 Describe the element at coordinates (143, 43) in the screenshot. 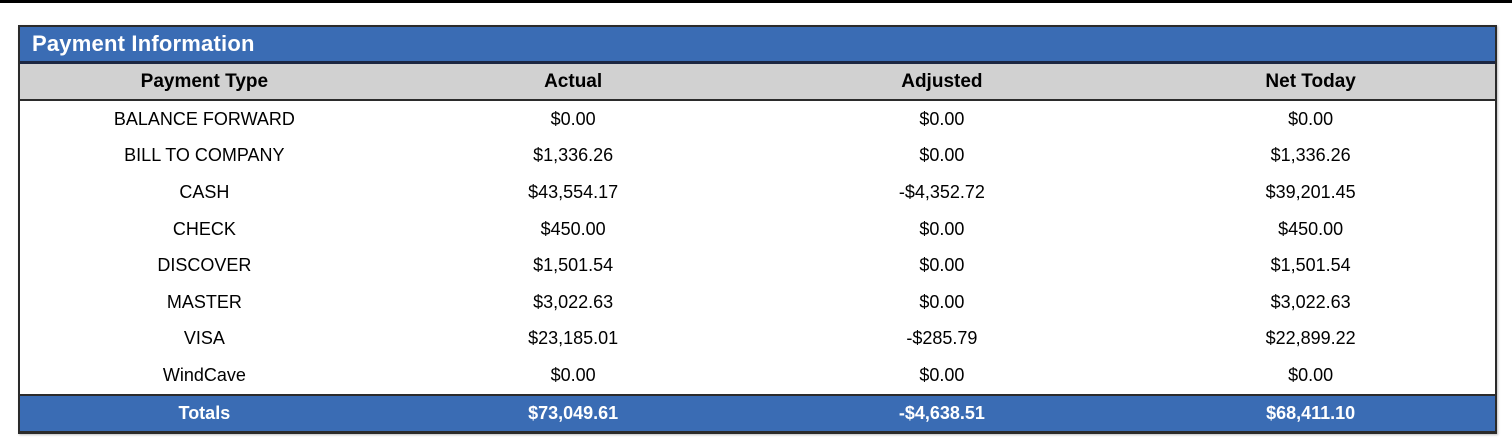

I see `table-title: Payment Information` at that location.